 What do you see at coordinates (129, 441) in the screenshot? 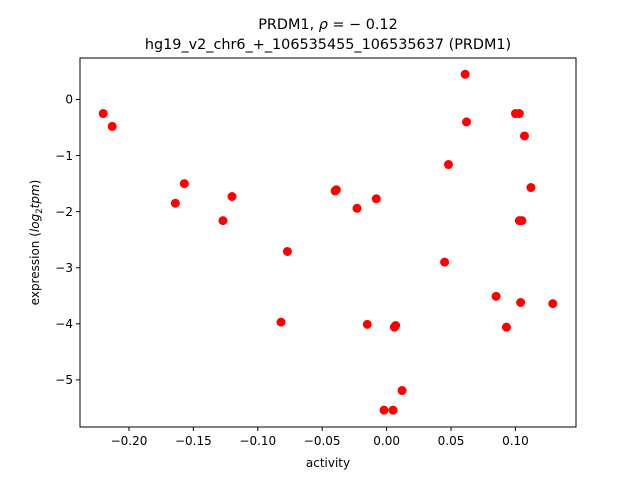
I see `x-tick-label: −0.20` at bounding box center [129, 441].